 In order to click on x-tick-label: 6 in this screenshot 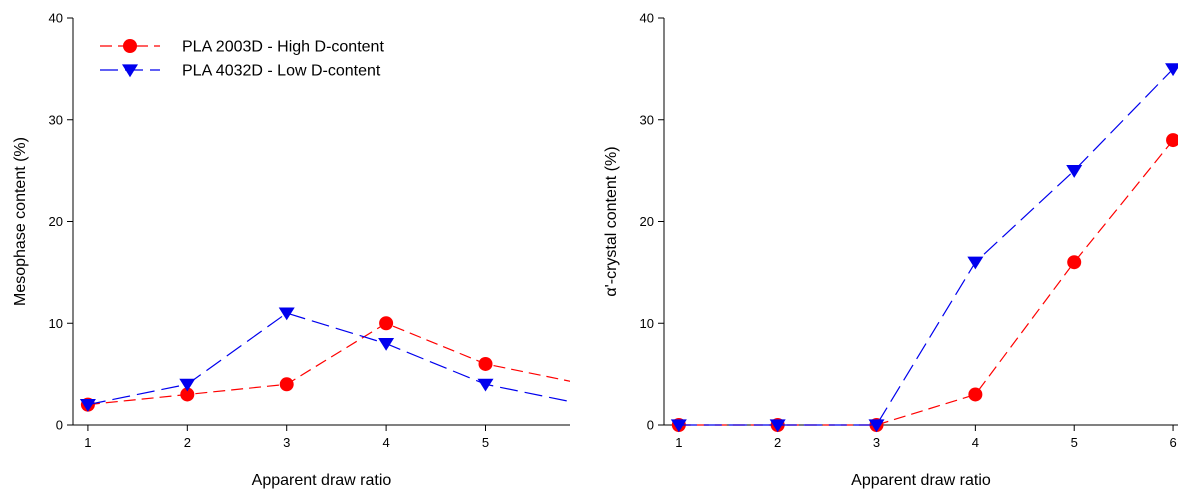, I will do `click(1172, 442)`.